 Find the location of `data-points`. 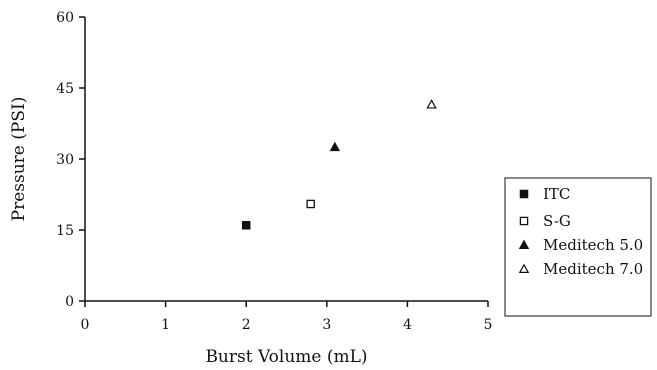

data-points is located at coordinates (339, 164).